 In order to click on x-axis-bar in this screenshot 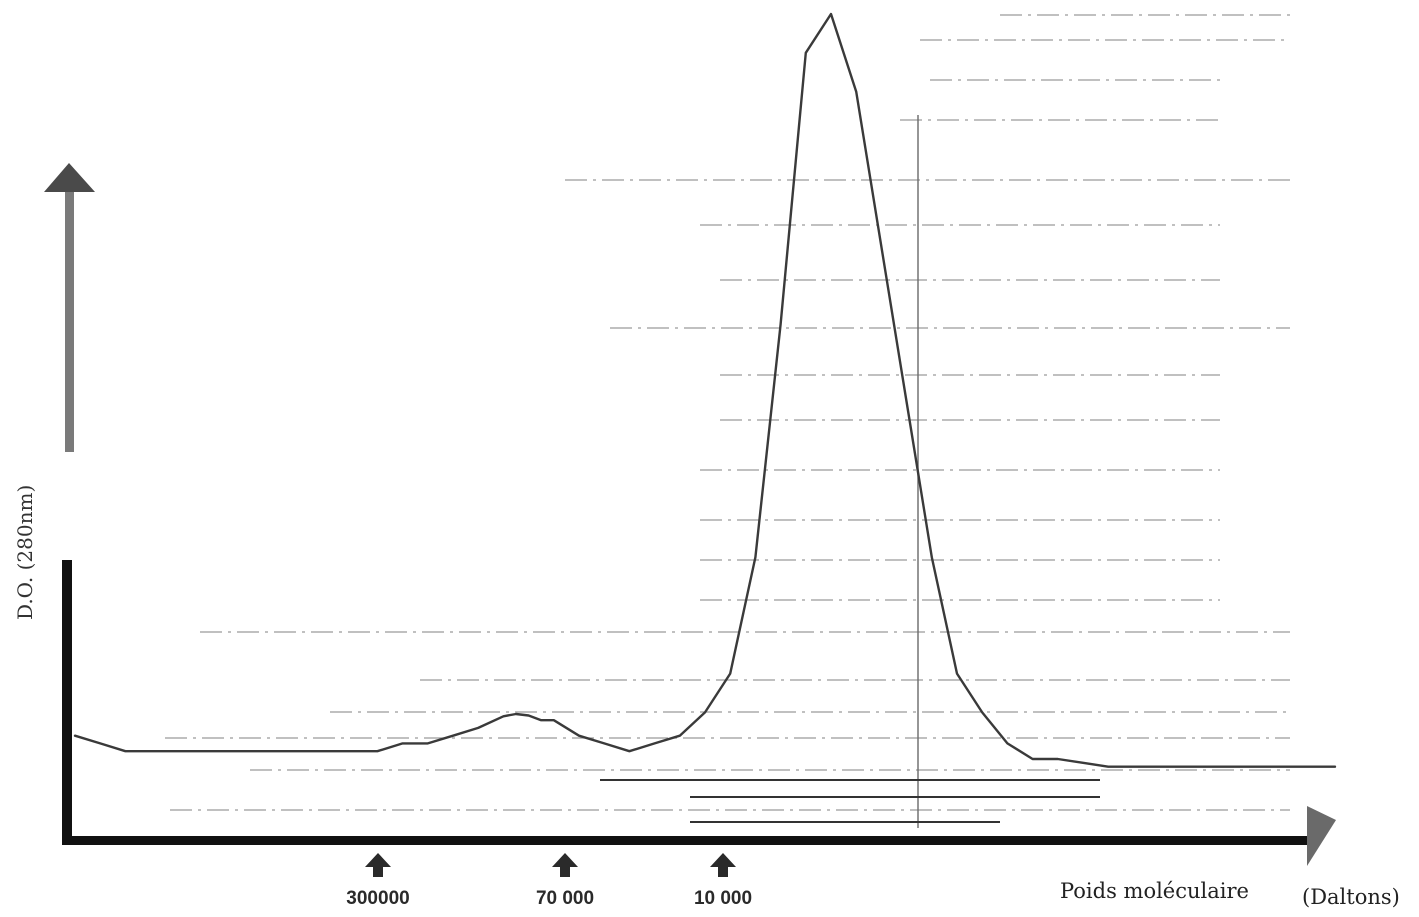, I will do `click(684, 840)`.